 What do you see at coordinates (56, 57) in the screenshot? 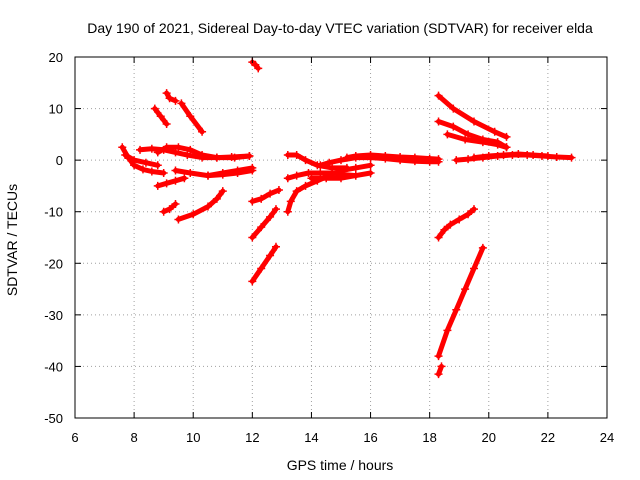
I see `y-tick-label: 20` at bounding box center [56, 57].